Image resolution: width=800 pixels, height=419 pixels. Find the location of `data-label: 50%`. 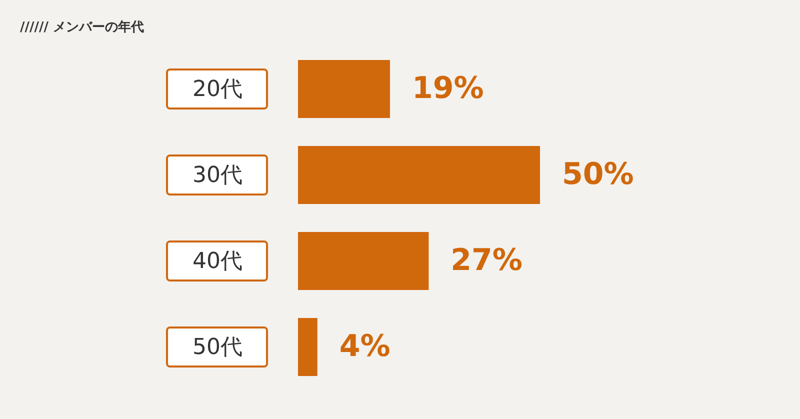

data-label: 50% is located at coordinates (598, 174).